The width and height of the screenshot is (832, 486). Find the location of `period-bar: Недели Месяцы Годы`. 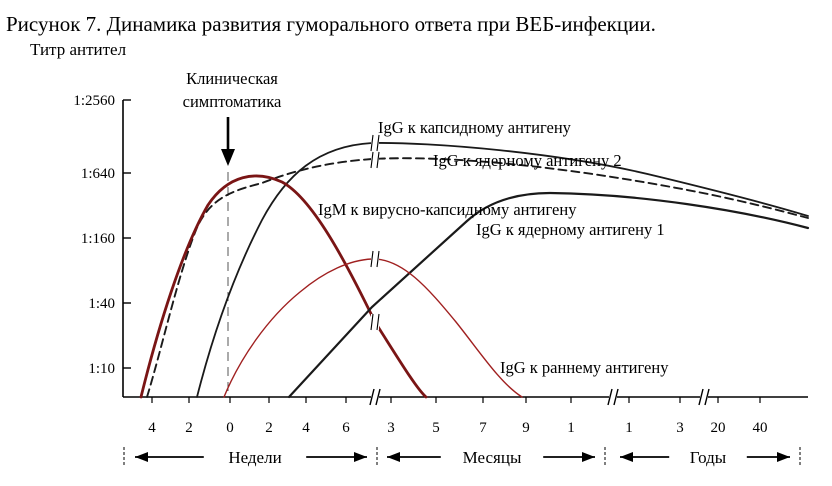

period-bar: Недели Месяцы Годы is located at coordinates (462, 457).